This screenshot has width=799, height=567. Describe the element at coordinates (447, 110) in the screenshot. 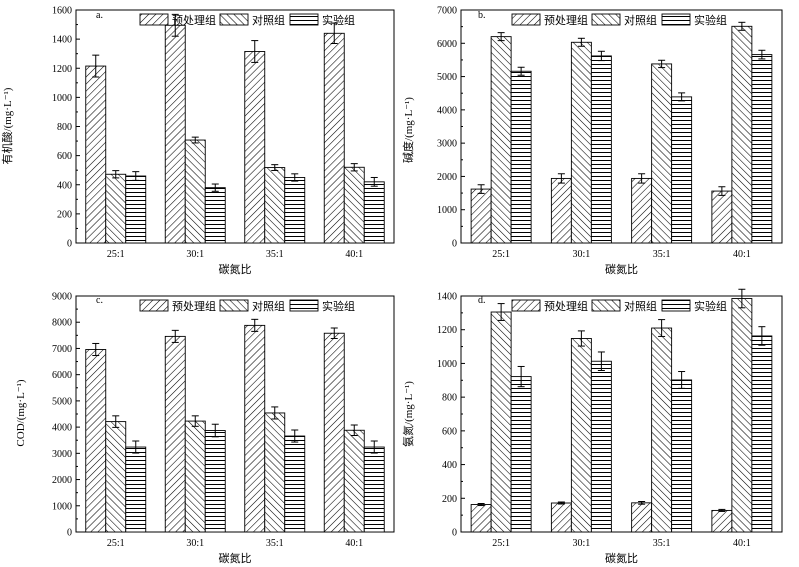

I see `y-tick-label: 4000` at that location.